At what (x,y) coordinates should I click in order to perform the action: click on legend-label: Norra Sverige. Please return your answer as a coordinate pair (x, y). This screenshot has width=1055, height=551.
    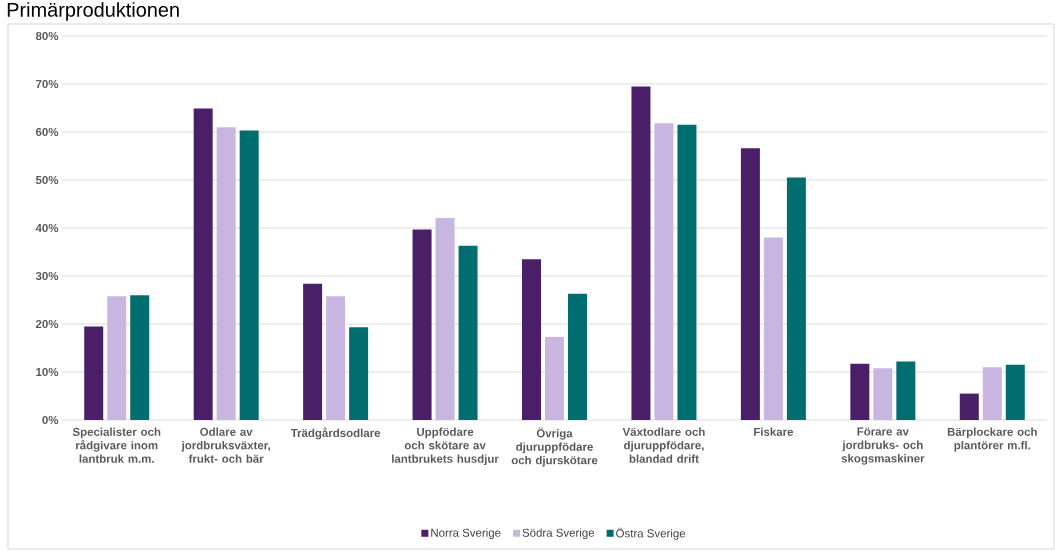
    Looking at the image, I should click on (466, 534).